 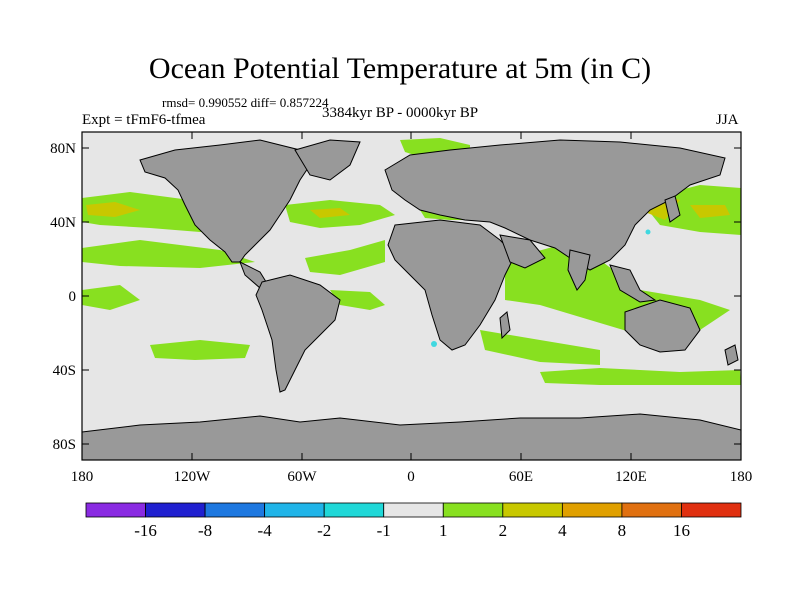 What do you see at coordinates (63, 297) in the screenshot?
I see `lat-tick-labels: 80N 40N 0 40S 80S` at bounding box center [63, 297].